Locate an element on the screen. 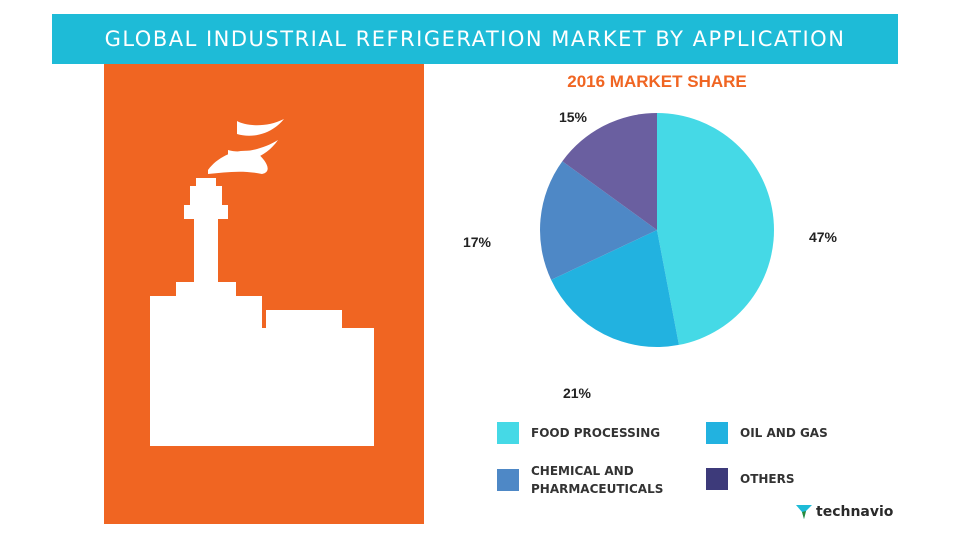 The height and width of the screenshot is (540, 960). brand-name: technavio is located at coordinates (855, 512).